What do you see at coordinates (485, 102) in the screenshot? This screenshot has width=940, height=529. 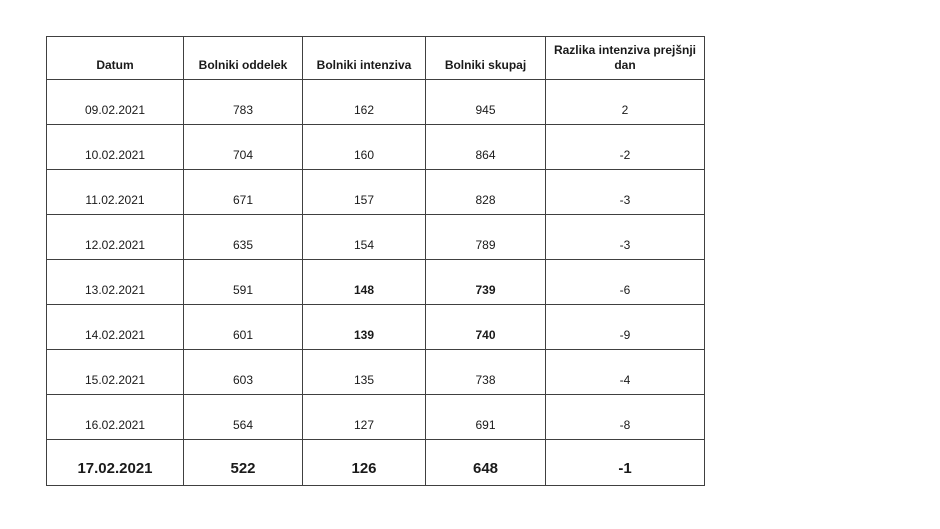 I see `cell-skupaj: 945` at bounding box center [485, 102].